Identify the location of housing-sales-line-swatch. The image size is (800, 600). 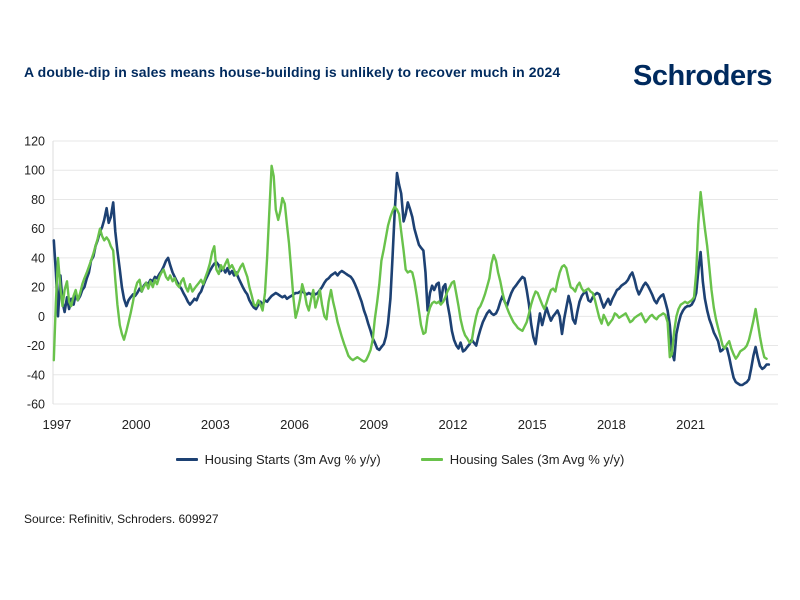
(431, 459).